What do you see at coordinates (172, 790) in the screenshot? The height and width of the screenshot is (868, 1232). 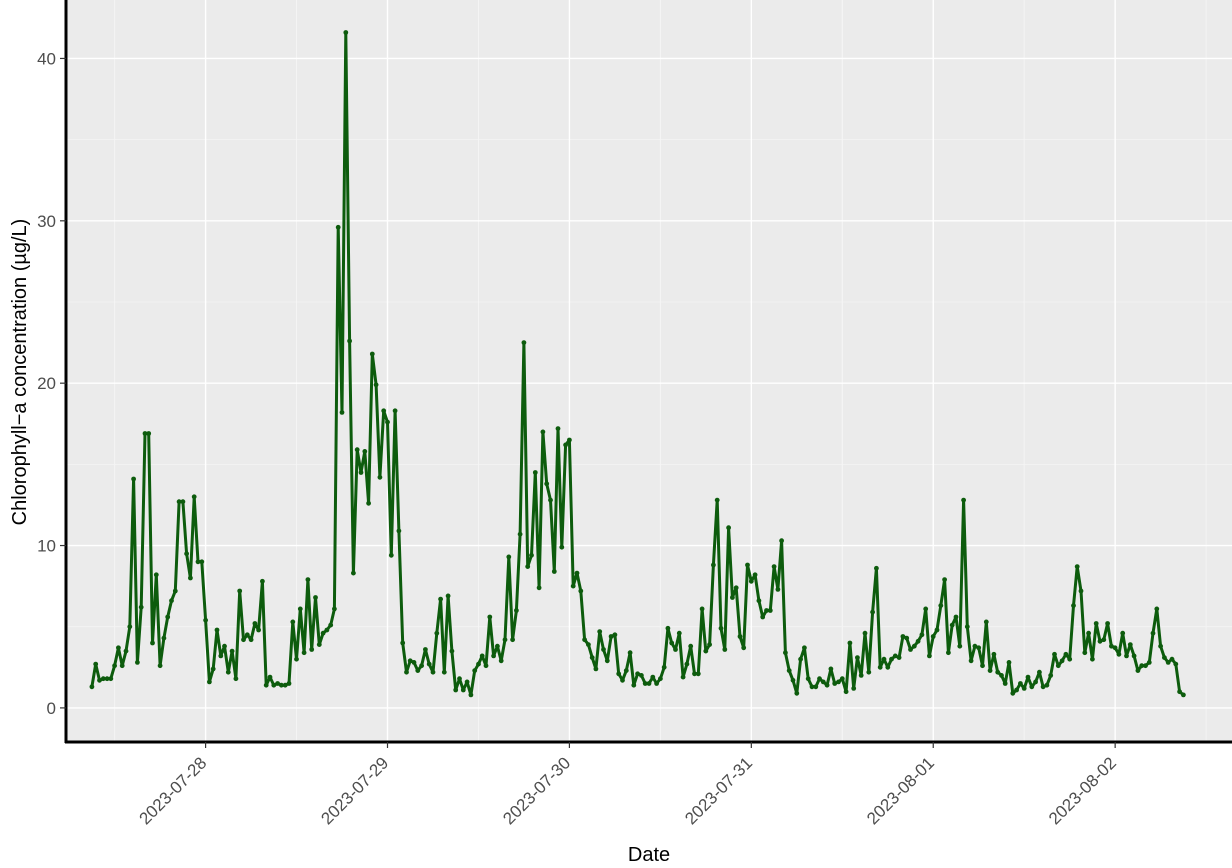 I see `x-tick-label: 2023-07-28` at bounding box center [172, 790].